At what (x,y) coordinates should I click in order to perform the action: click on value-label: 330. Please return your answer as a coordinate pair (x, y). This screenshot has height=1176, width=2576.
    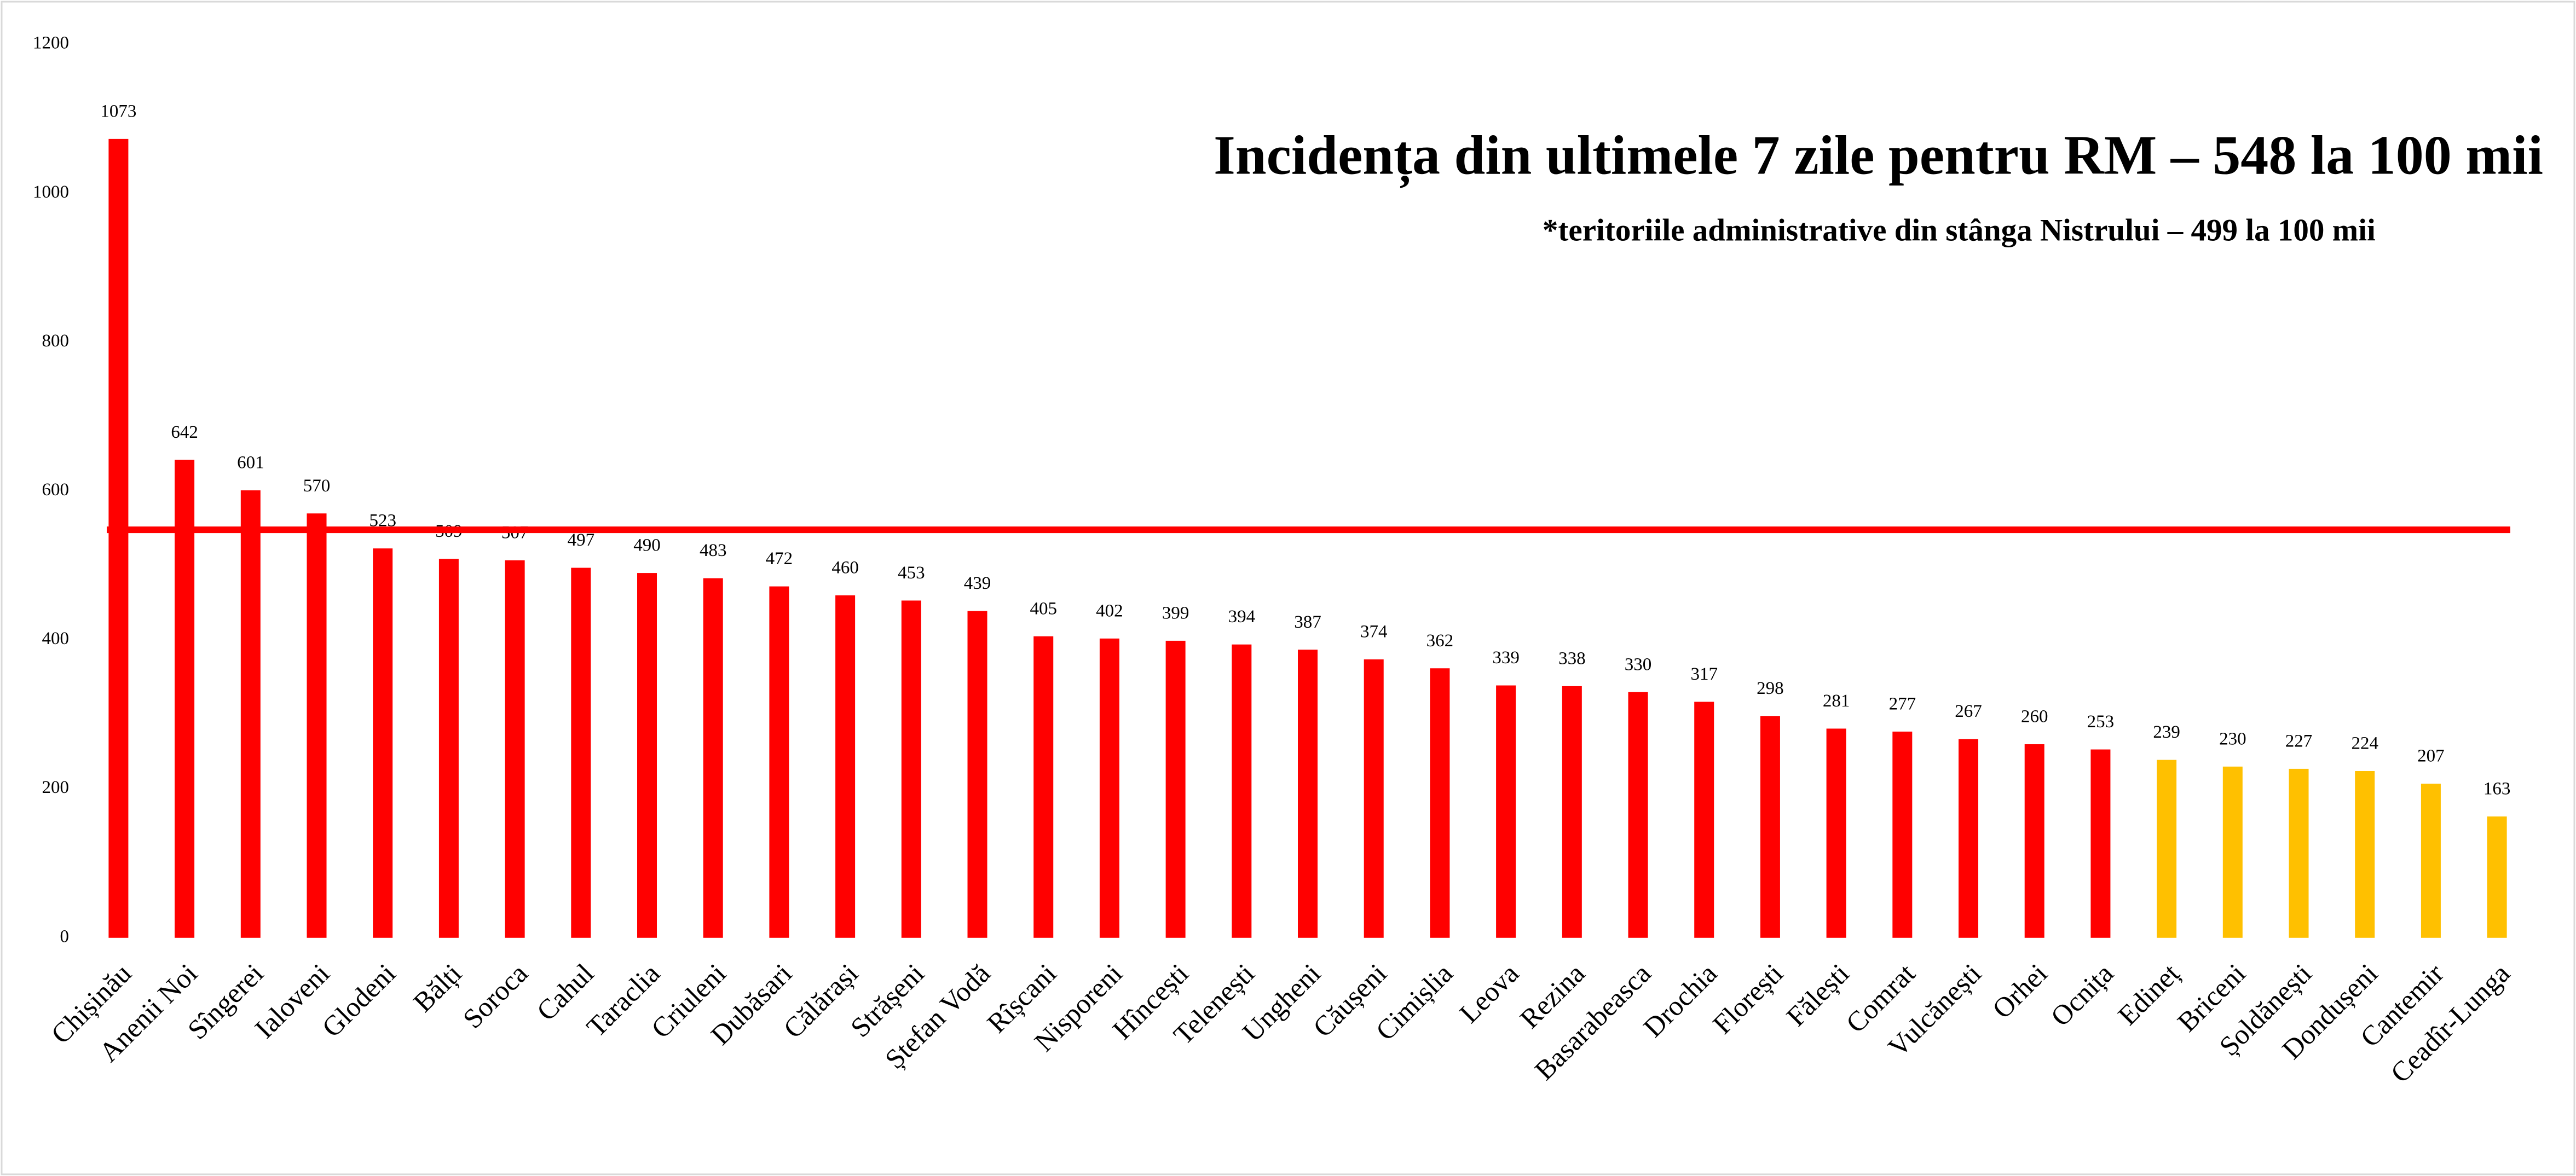
    Looking at the image, I should click on (1638, 664).